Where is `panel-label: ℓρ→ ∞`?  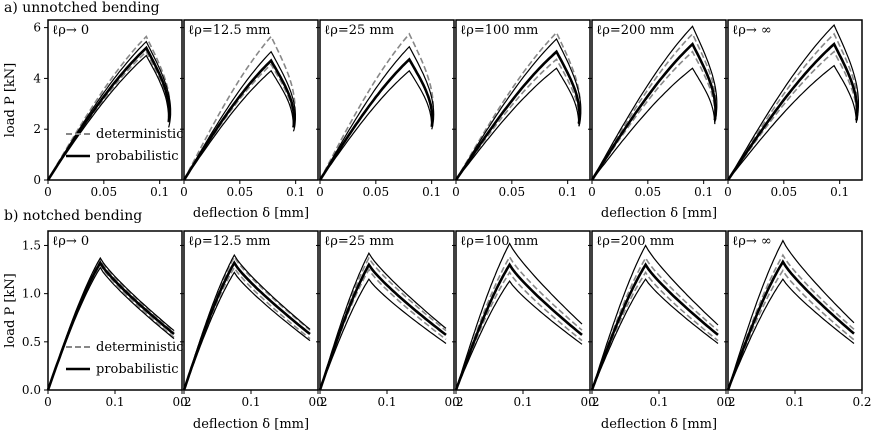
panel-label: ℓρ→ ∞ is located at coordinates (752, 30).